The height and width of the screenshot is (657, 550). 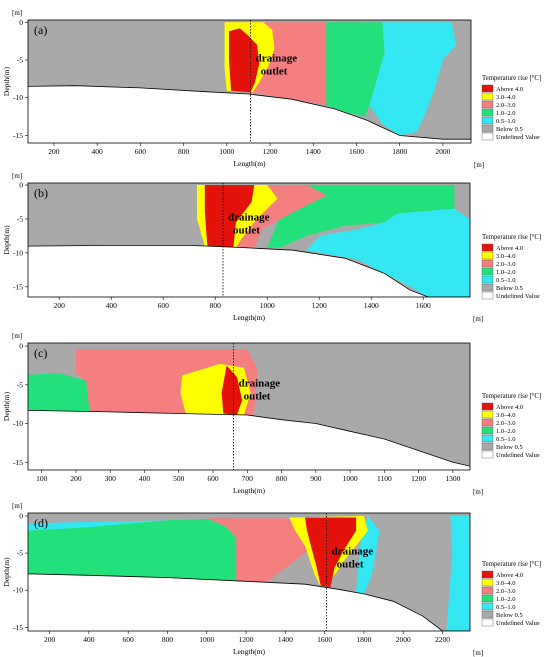 I want to click on legend-entry-label: Below 0.5, so click(x=509, y=288).